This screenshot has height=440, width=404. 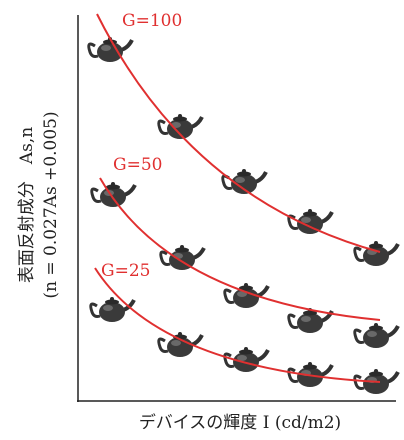 What do you see at coordinates (240, 422) in the screenshot?
I see `x-axis-label: デバイスの輝度 I (cd/m2)` at bounding box center [240, 422].